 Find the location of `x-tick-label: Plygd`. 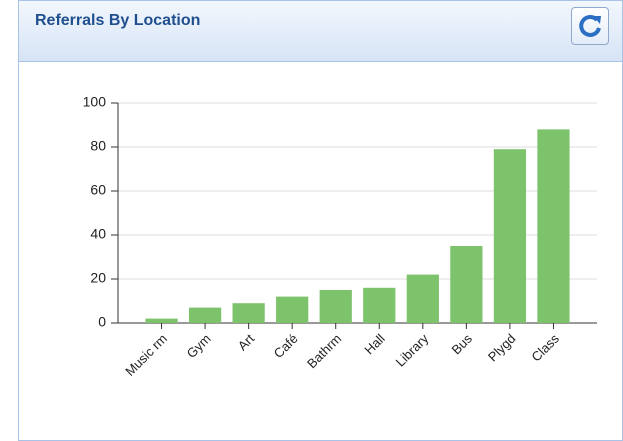

x-tick-label: Plygd is located at coordinates (502, 348).